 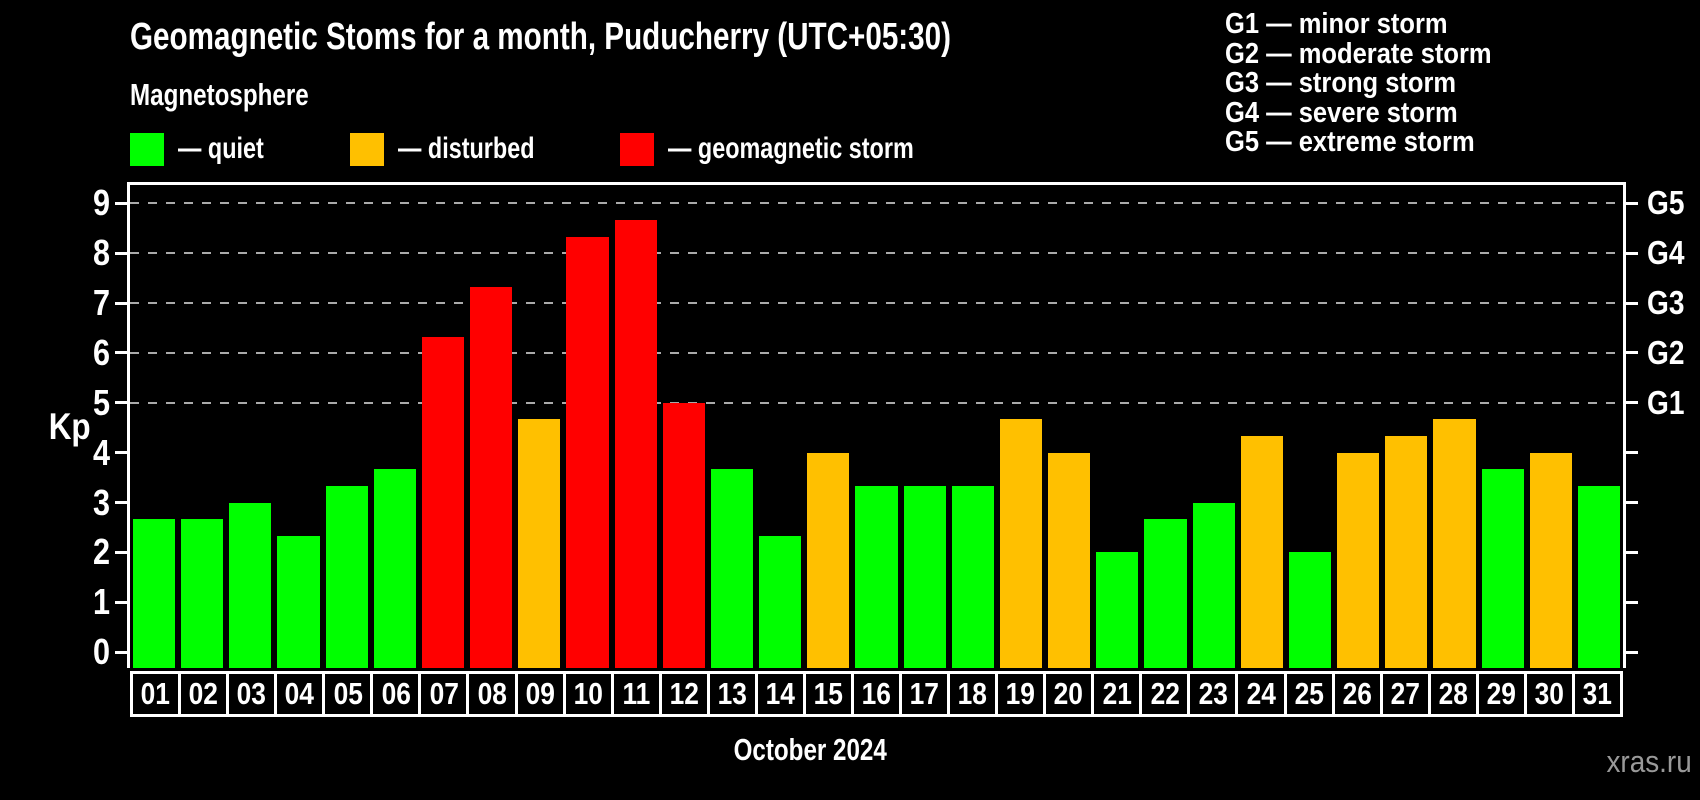 What do you see at coordinates (636, 694) in the screenshot?
I see `day-label-11: 11` at bounding box center [636, 694].